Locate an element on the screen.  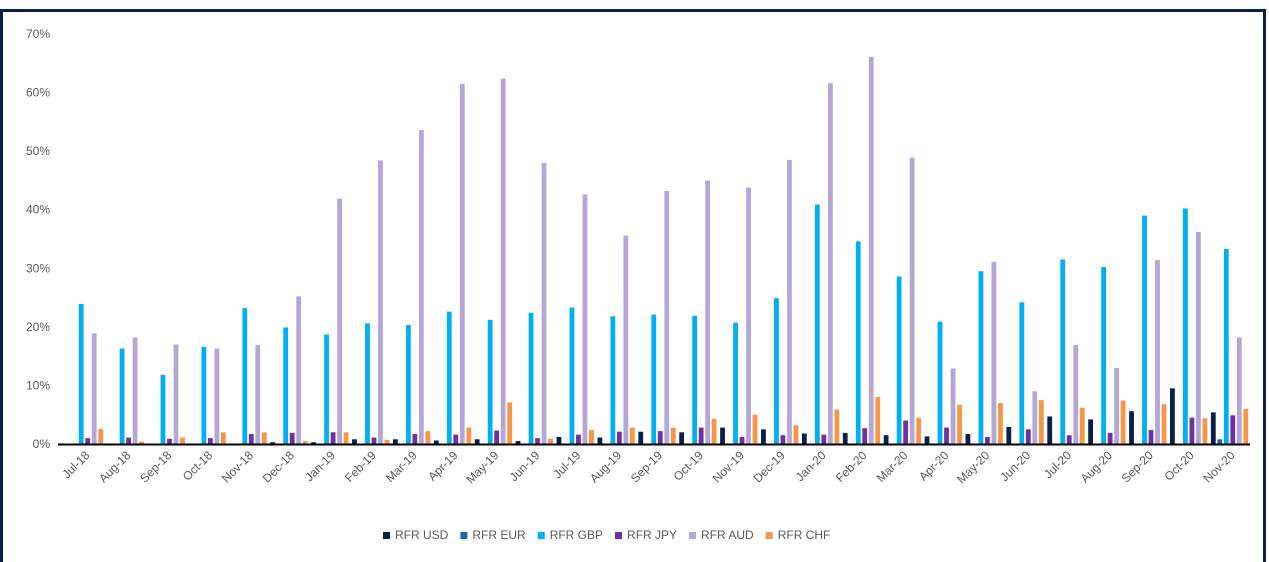
x-tick-label: Mar-20 is located at coordinates (892, 466).